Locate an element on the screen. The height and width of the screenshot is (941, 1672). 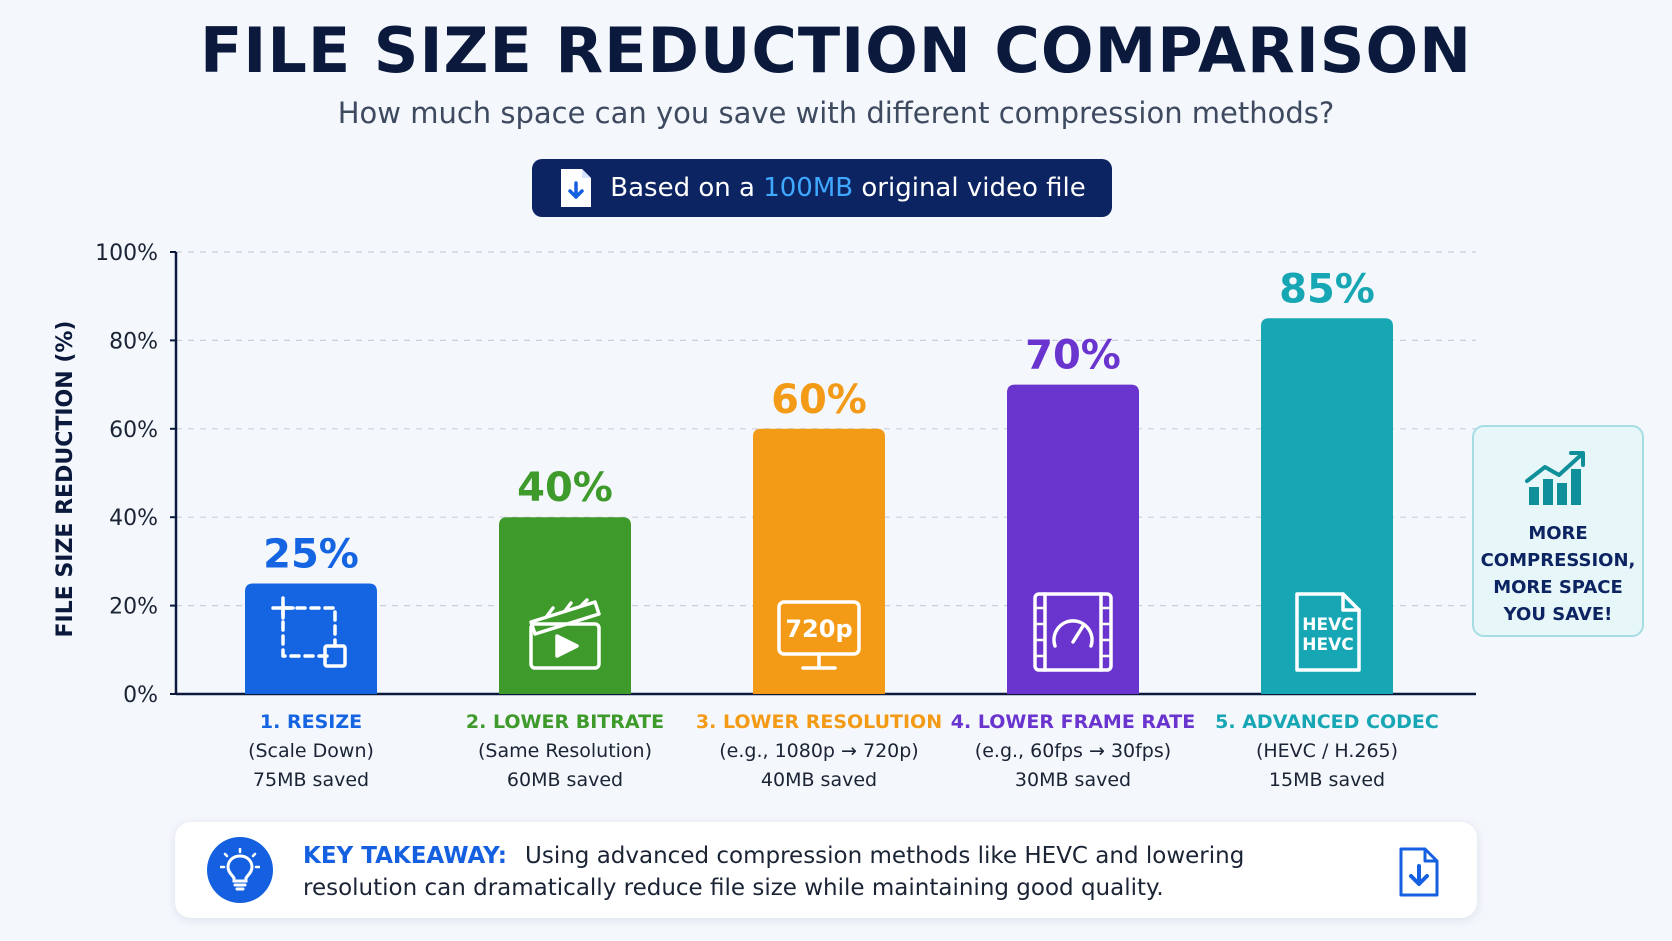
data-label: 70% is located at coordinates (1073, 356).